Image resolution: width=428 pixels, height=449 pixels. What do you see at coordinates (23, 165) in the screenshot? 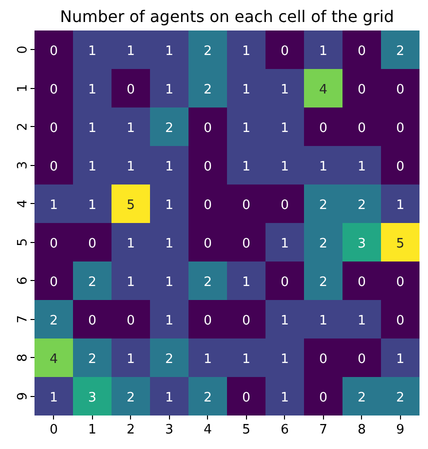
I see `y-tick-label: 3` at bounding box center [23, 165].